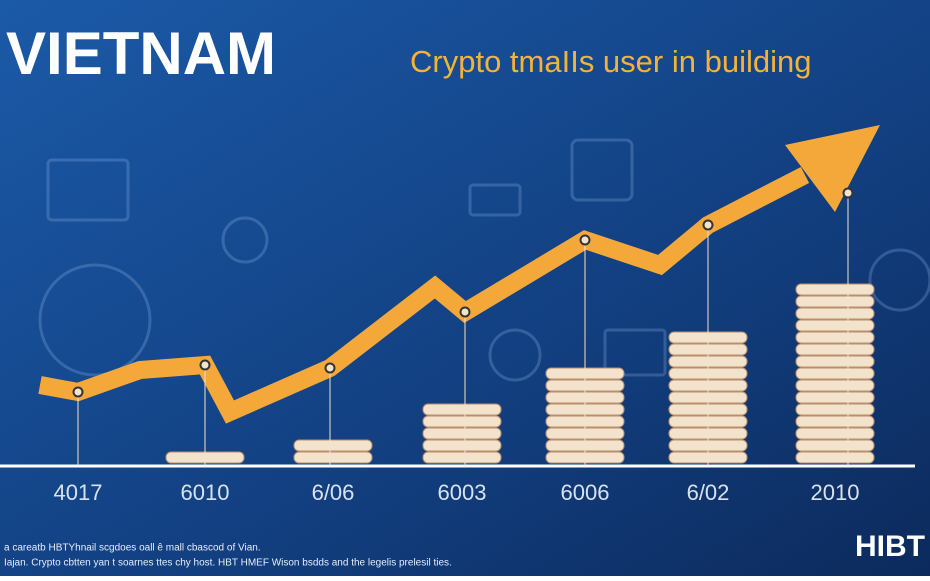 The image size is (930, 581). I want to click on logo: HIBT, so click(890, 546).